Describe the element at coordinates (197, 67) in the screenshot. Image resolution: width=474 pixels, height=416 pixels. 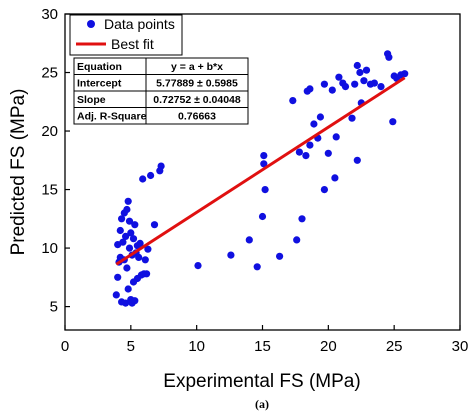
I see `stats-value-equation: y = a + b*x` at that location.